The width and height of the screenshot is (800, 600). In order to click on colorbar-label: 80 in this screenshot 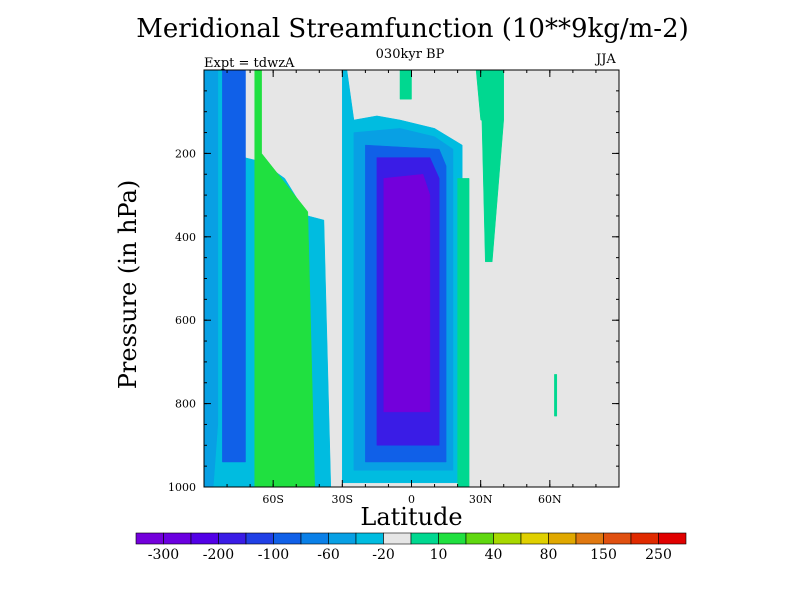, I will do `click(549, 555)`.